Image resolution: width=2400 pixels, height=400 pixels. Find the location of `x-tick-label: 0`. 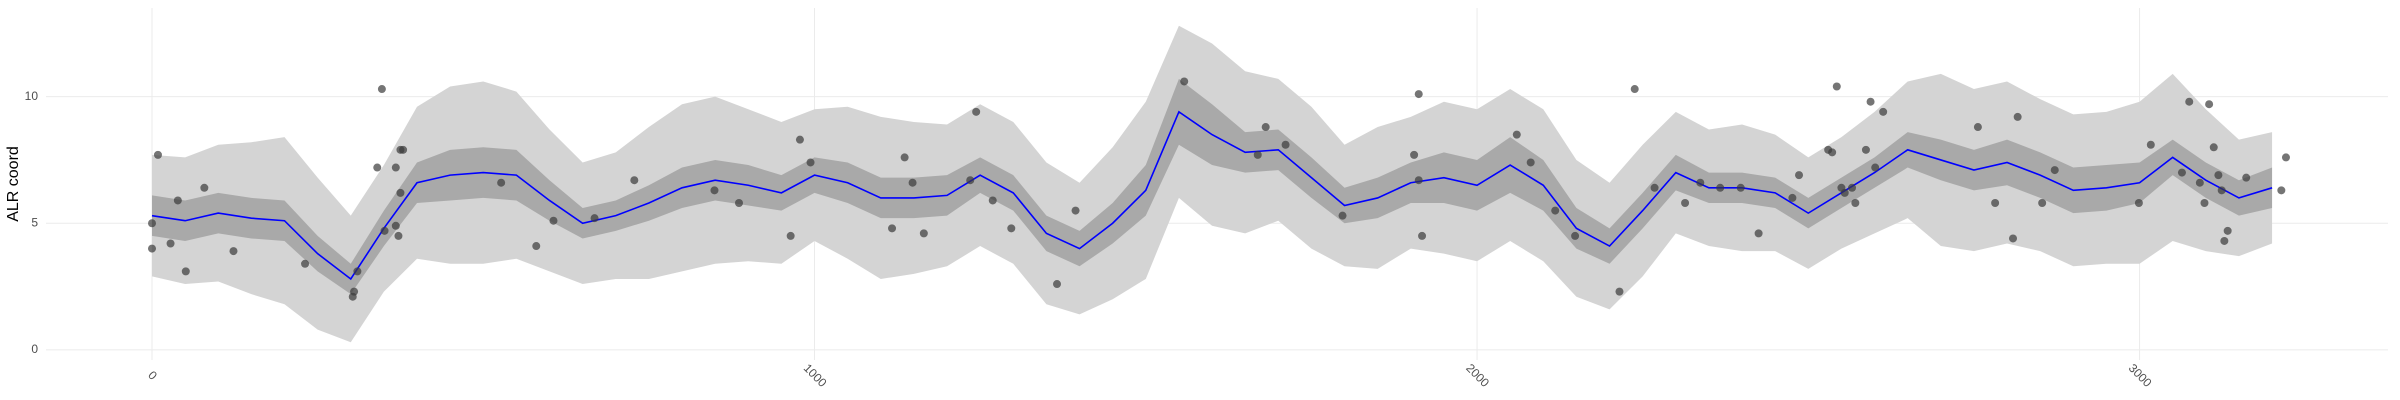

x-tick-label: 0 is located at coordinates (152, 375).